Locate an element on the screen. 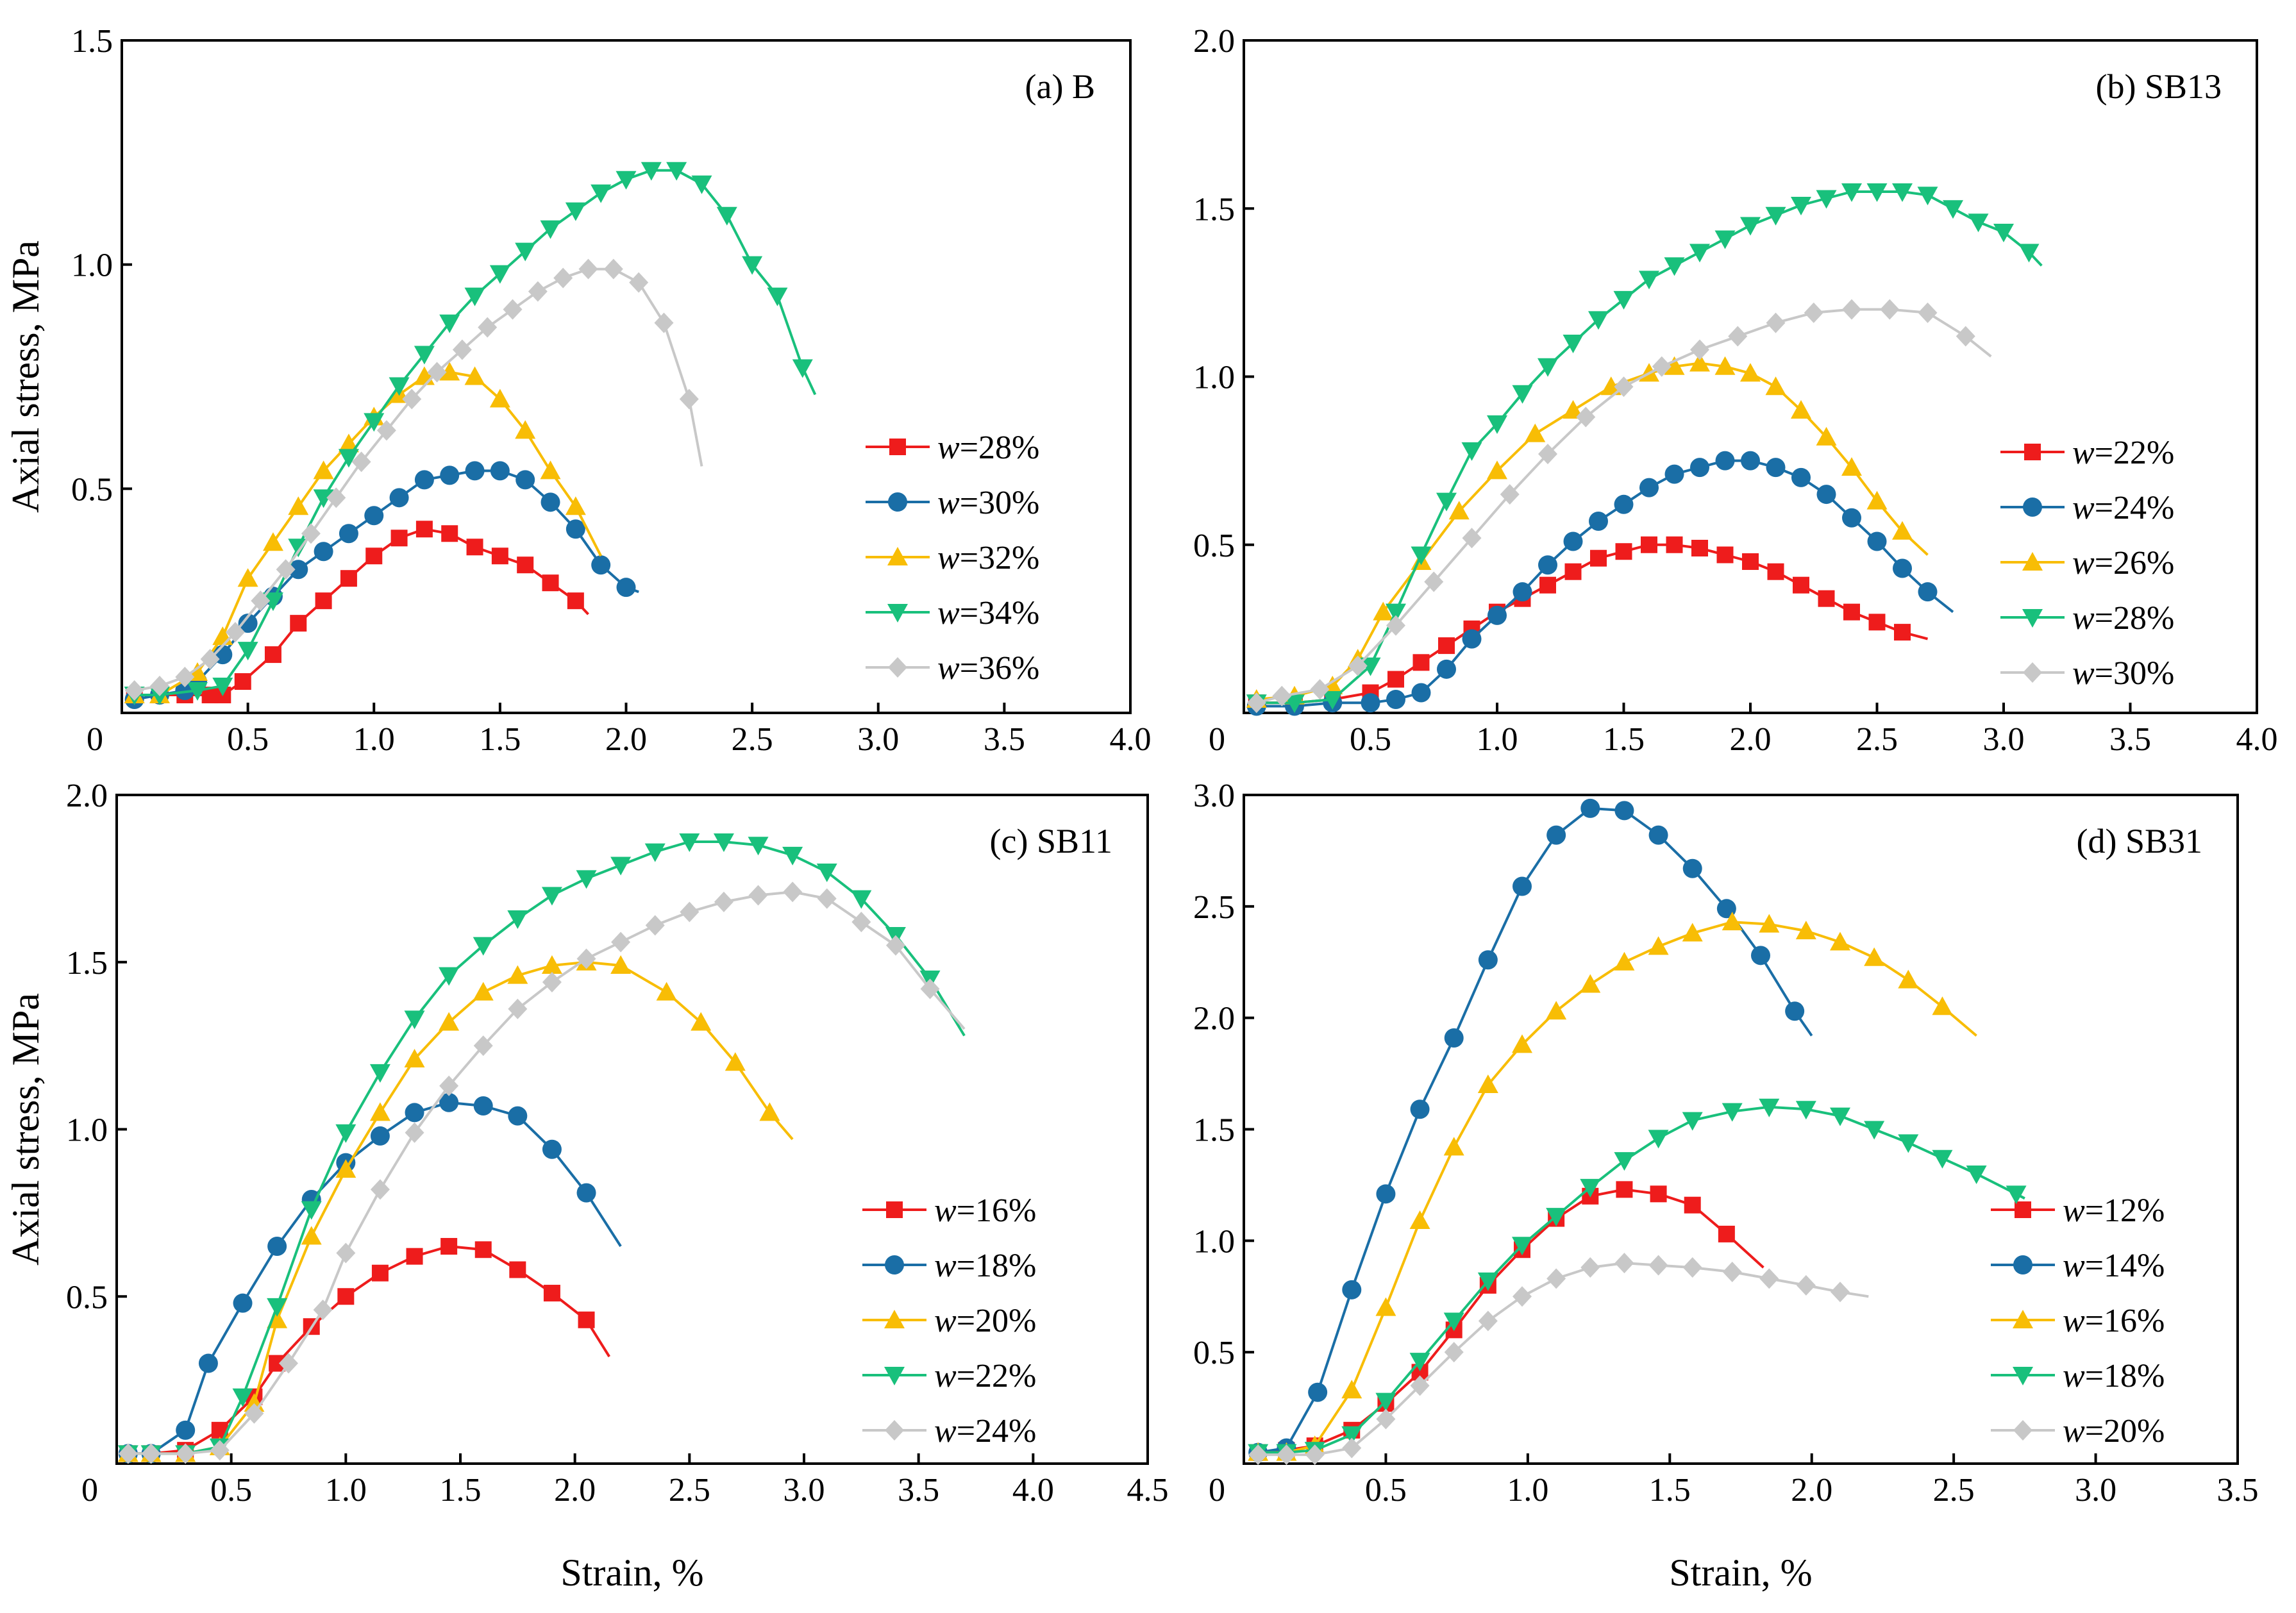  panel-title: (d) SB31 is located at coordinates (2139, 841).